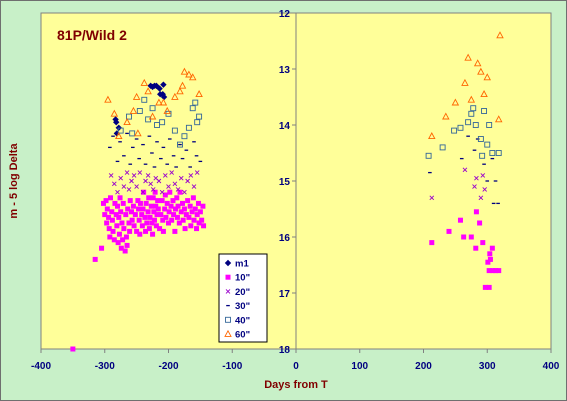  I want to click on legend-label: 10", so click(242, 278).